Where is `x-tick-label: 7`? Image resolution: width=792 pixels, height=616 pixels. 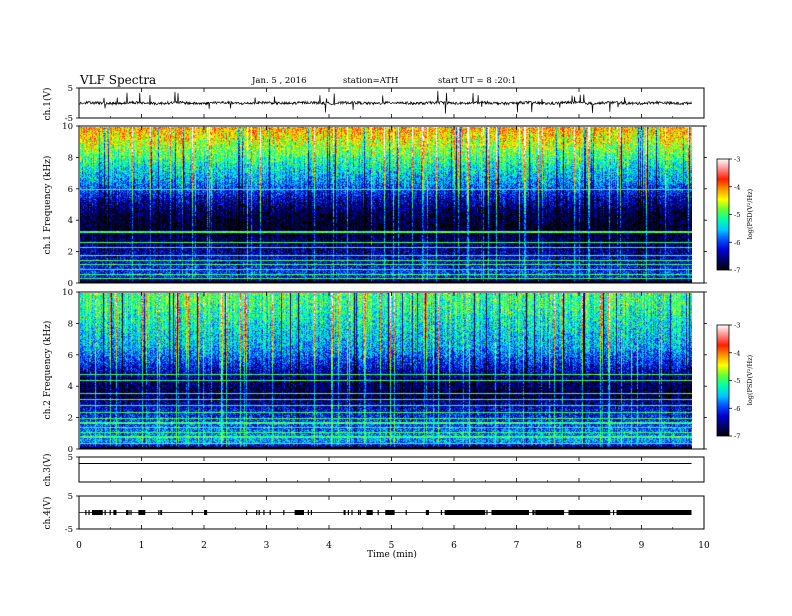
x-tick-label: 7 is located at coordinates (517, 546).